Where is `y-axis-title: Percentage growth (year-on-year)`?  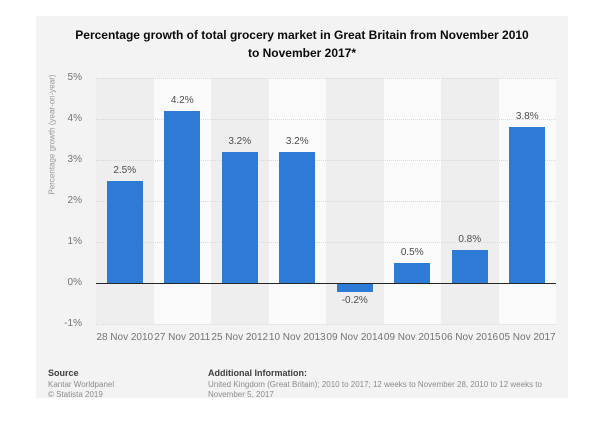
y-axis-title: Percentage growth (year-on-year) is located at coordinates (52, 134).